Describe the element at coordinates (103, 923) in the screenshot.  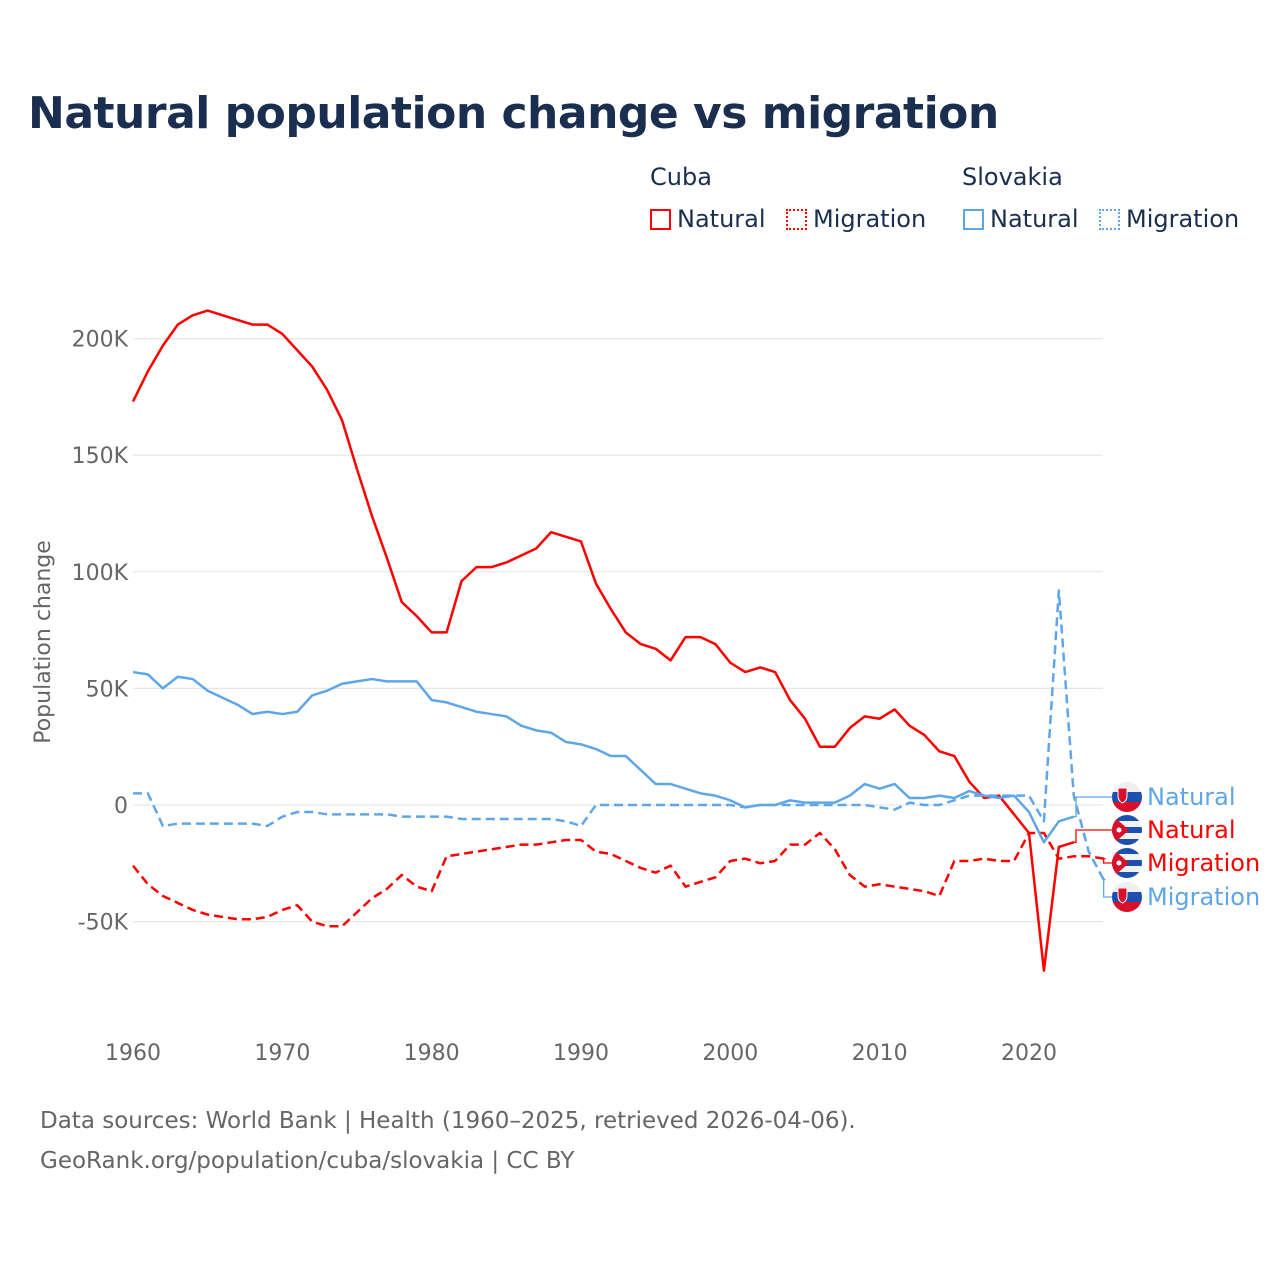
I see `y-tick-label: -50K` at that location.